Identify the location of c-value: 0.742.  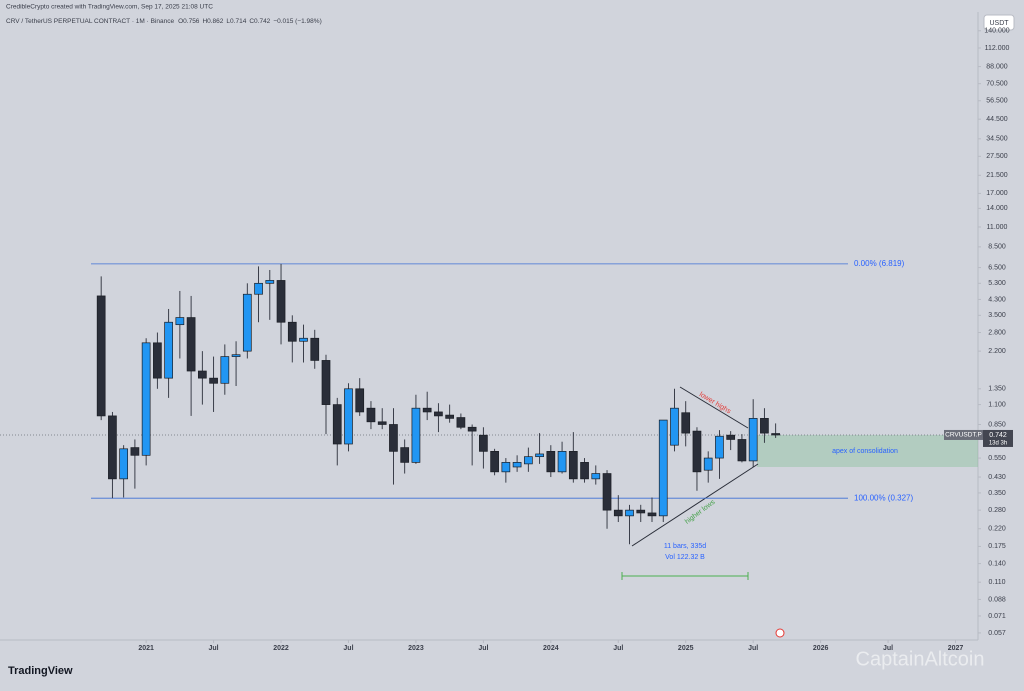
(262, 21).